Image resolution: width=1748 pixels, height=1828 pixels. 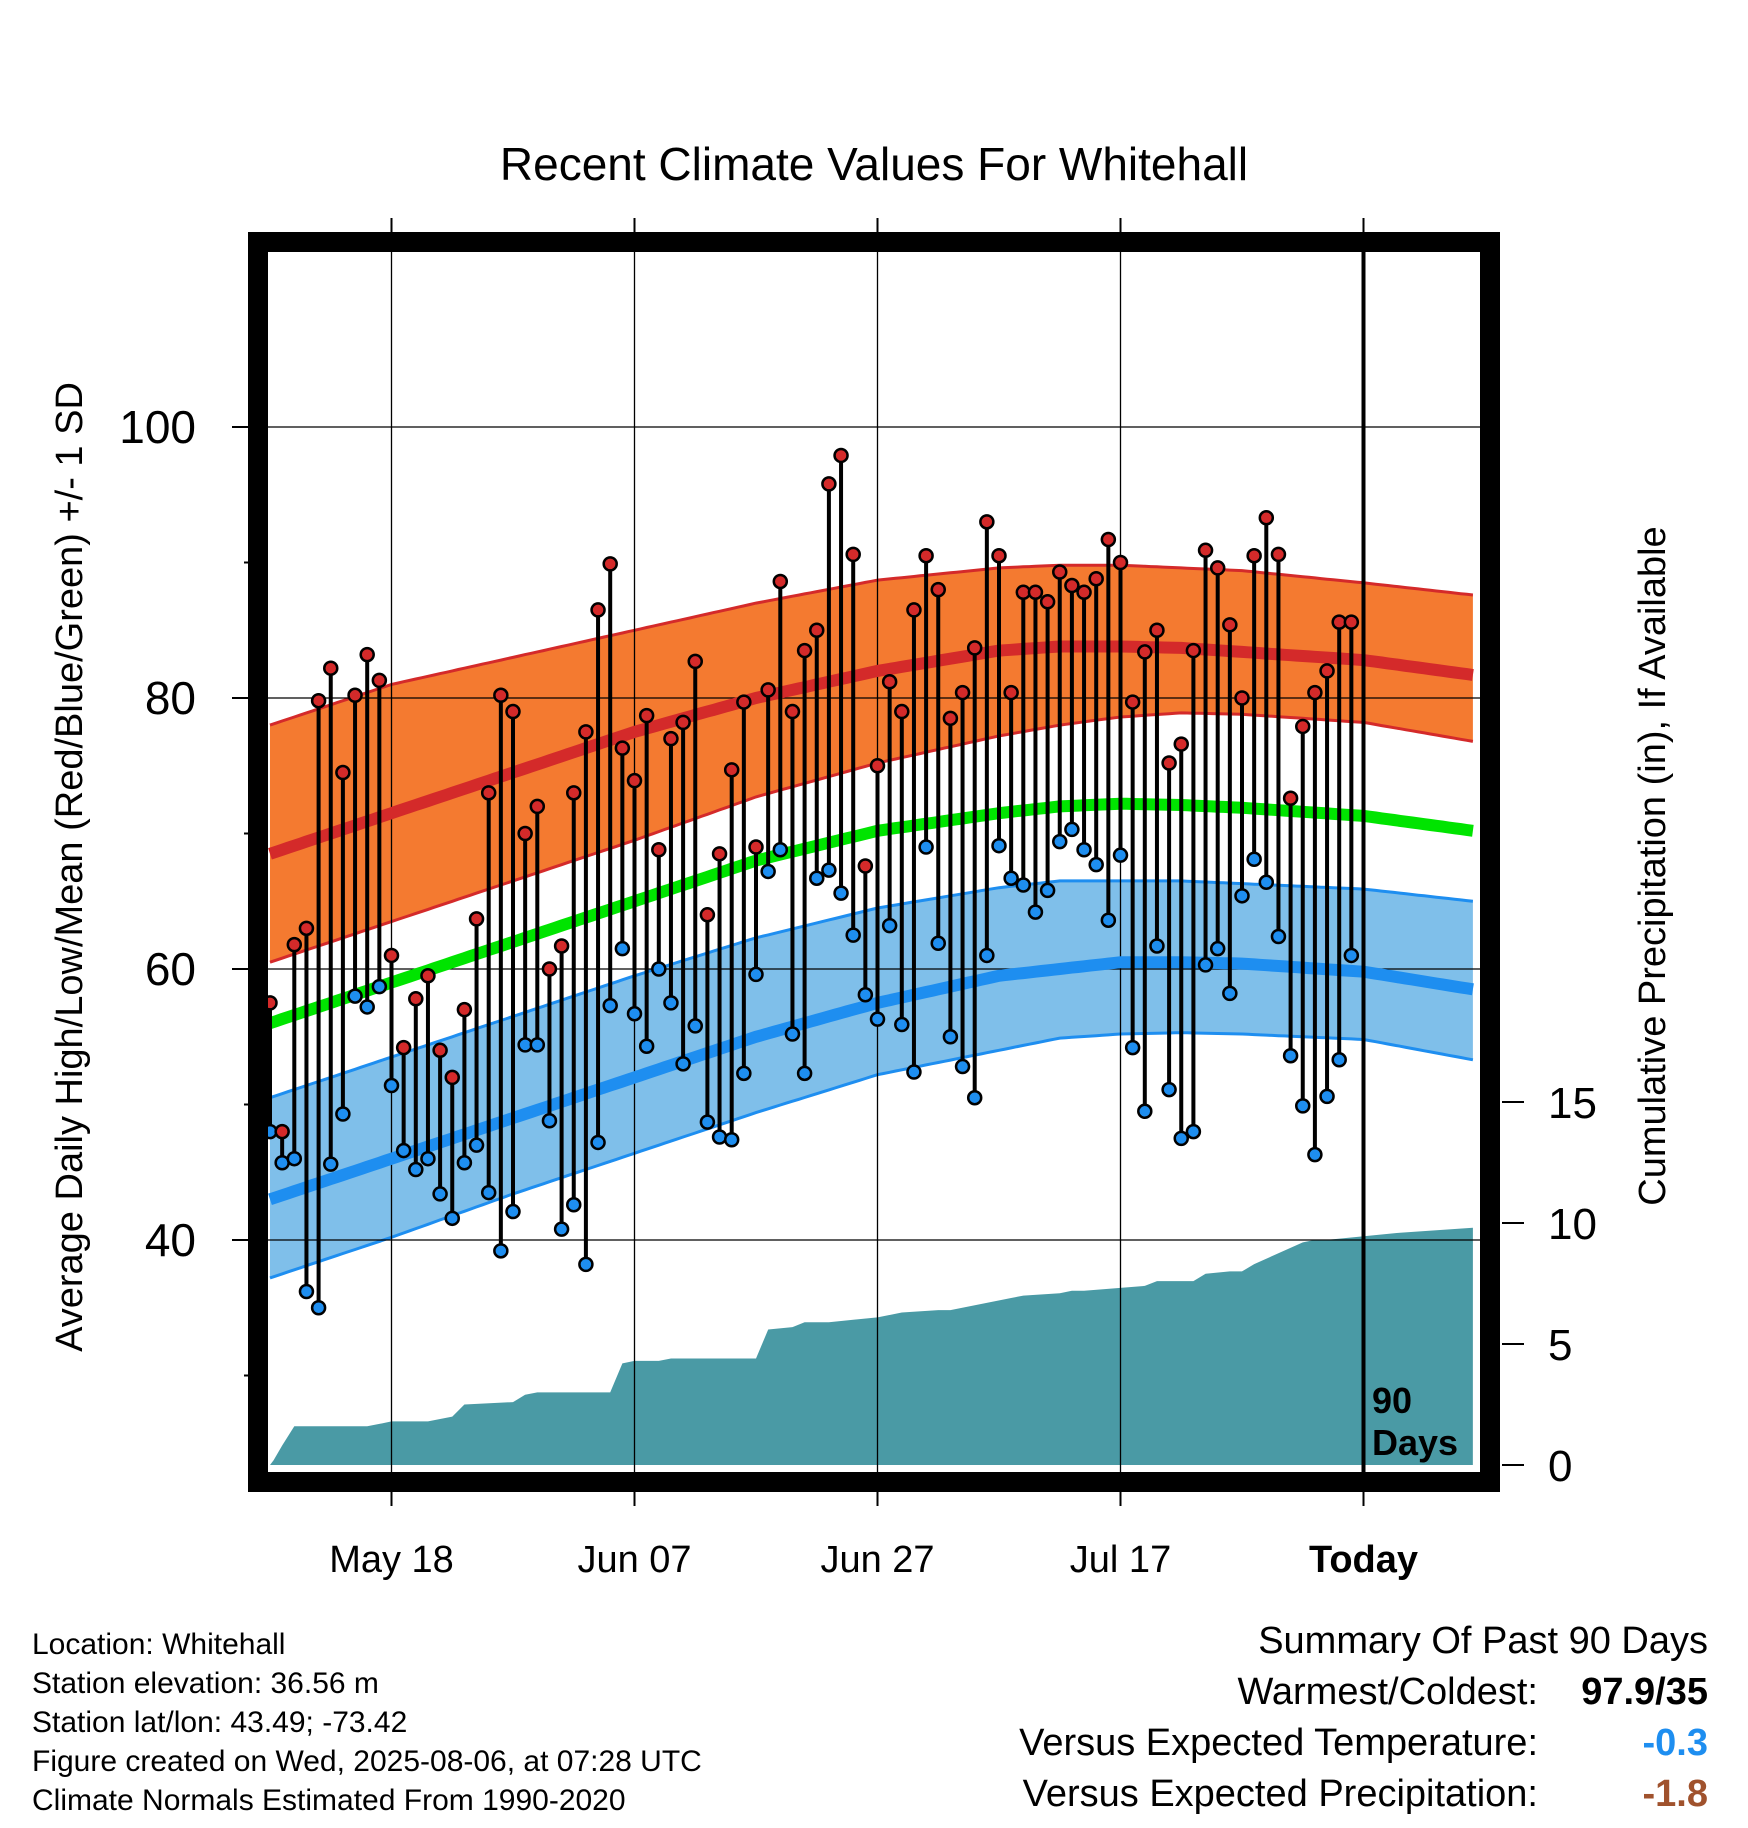 I want to click on x-tick-label: May 18, so click(x=391, y=1560).